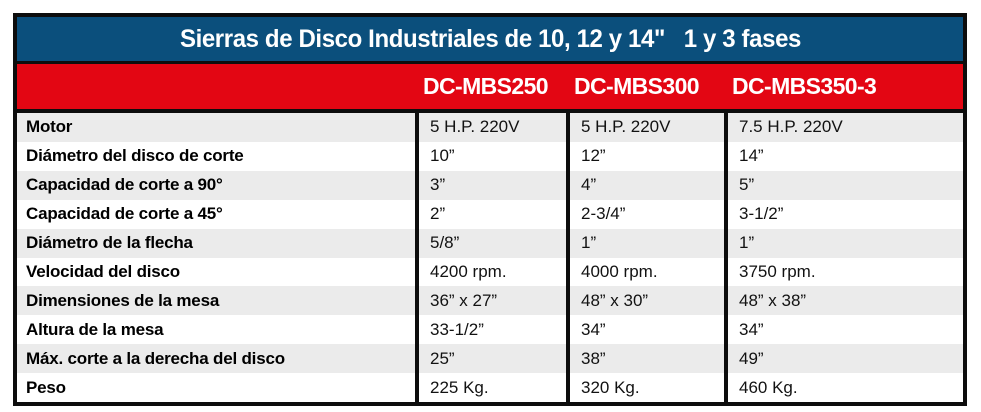  Describe the element at coordinates (49, 127) in the screenshot. I see `row-label: Motor` at that location.